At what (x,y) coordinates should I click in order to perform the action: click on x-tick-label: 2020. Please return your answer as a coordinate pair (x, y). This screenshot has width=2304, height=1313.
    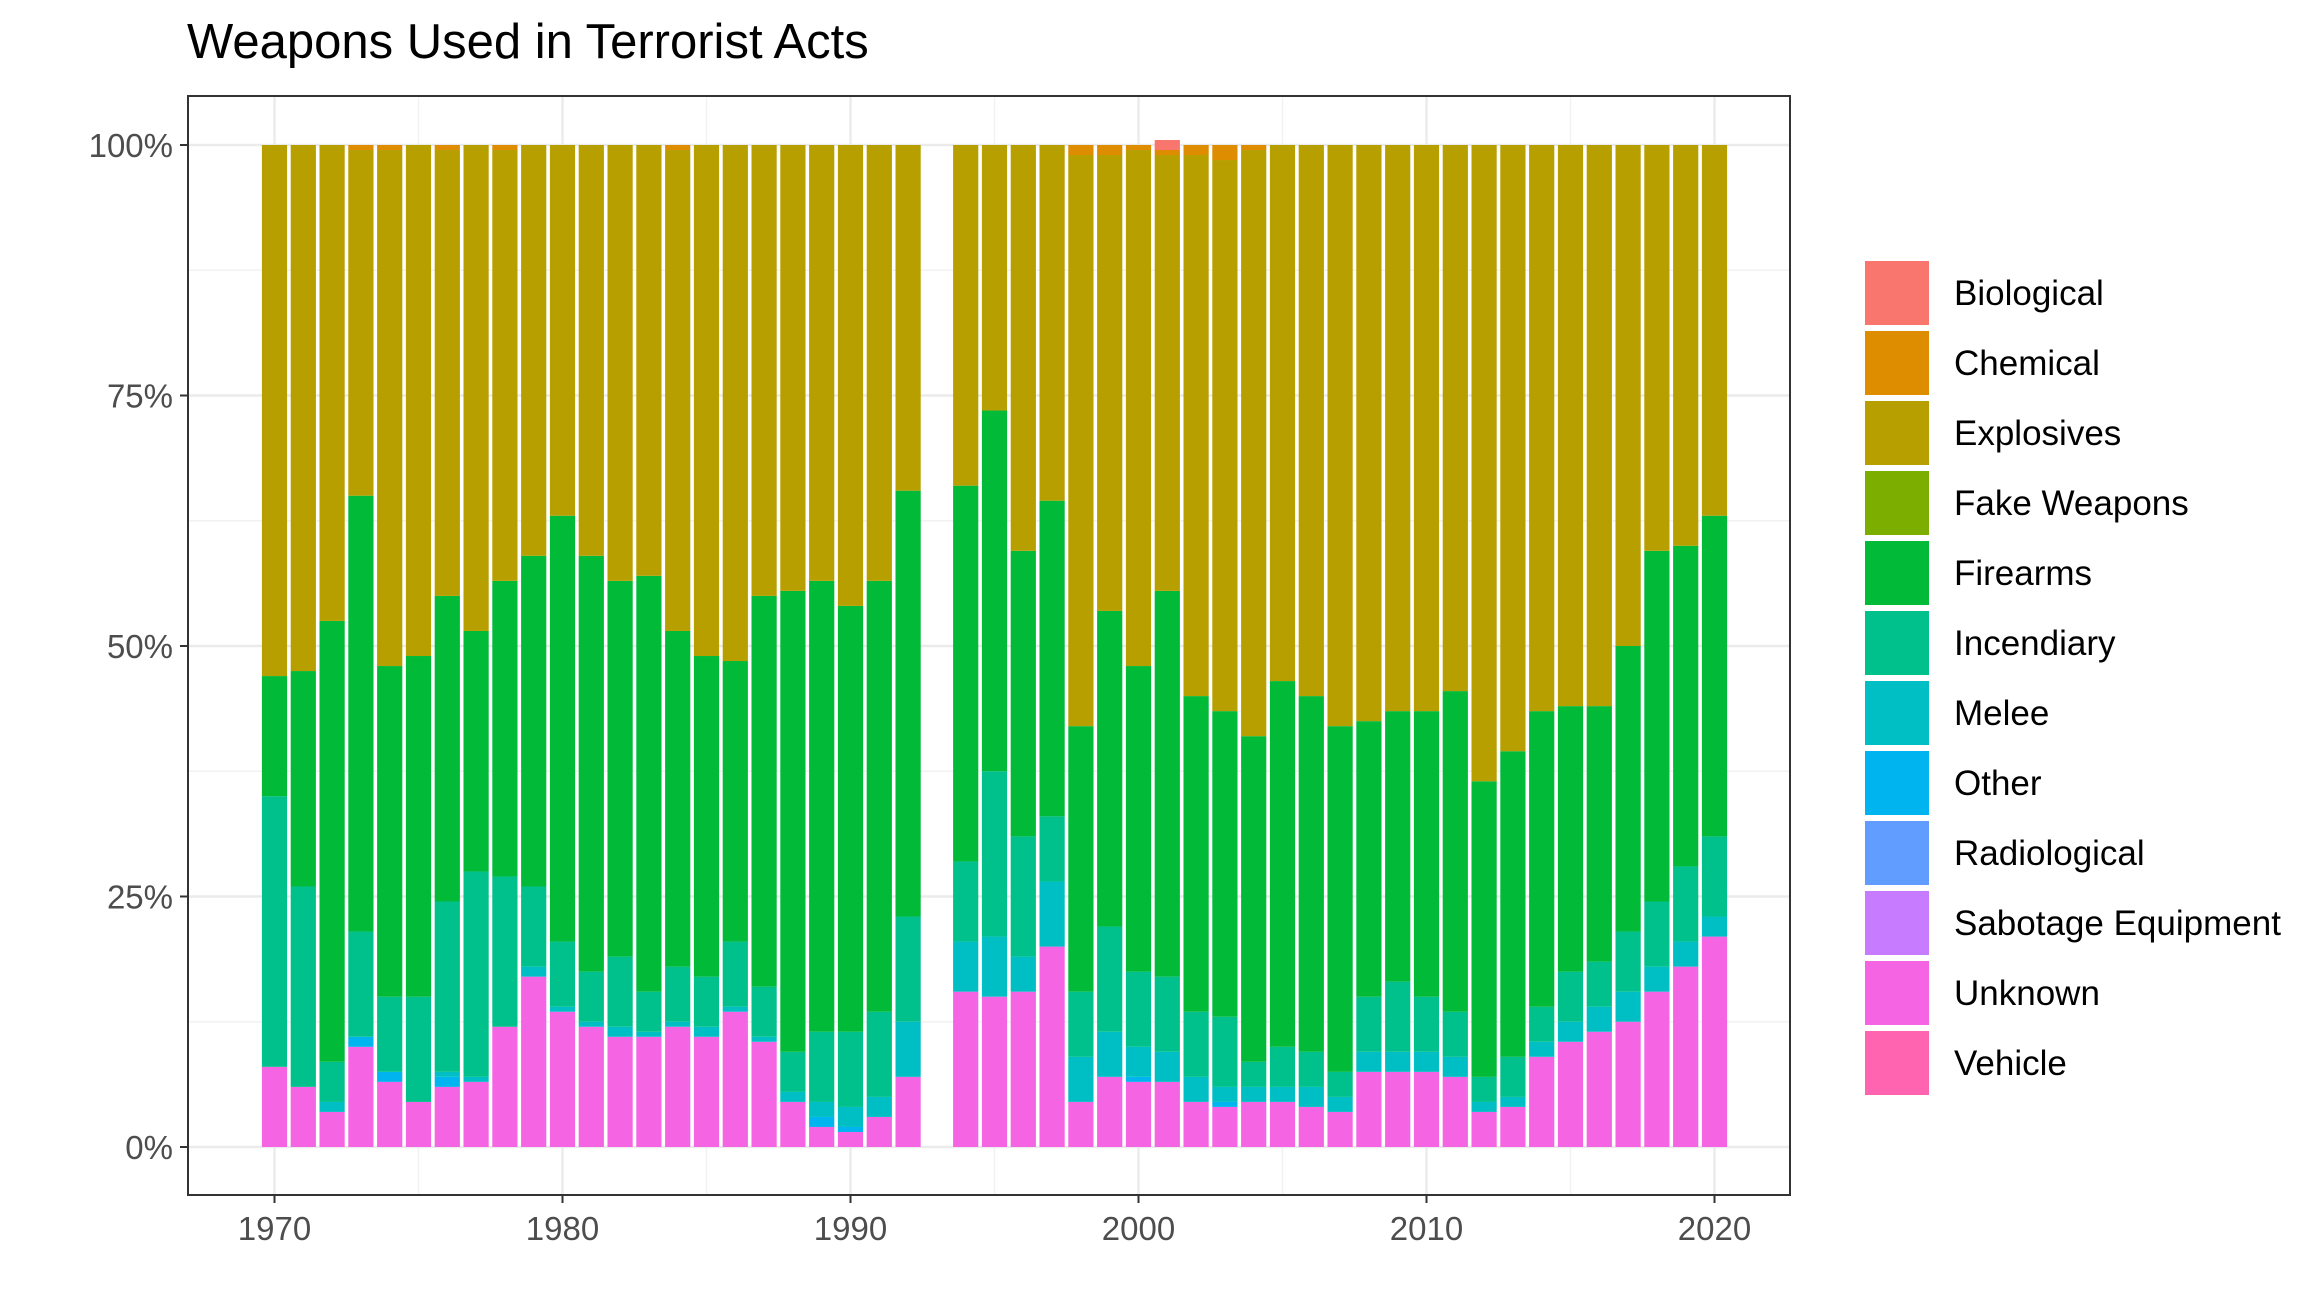
    Looking at the image, I should click on (1714, 1228).